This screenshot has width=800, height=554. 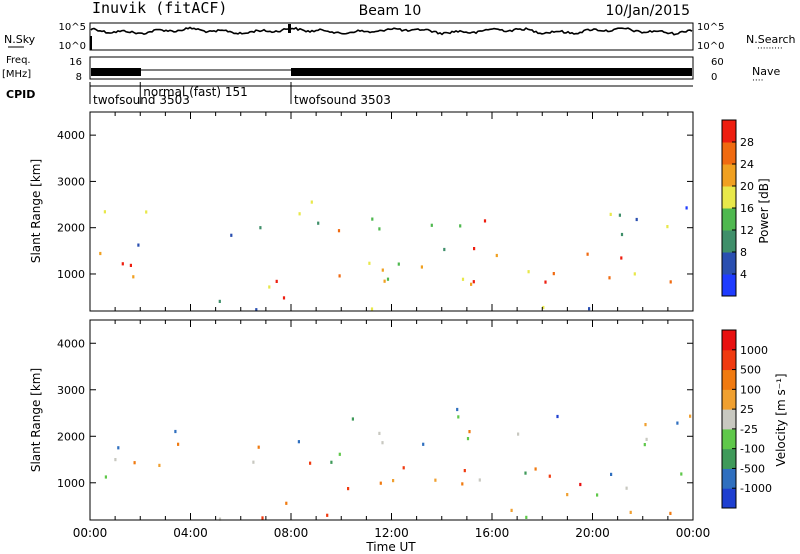 What do you see at coordinates (743, 252) in the screenshot?
I see `power-cbar-tick: 8` at bounding box center [743, 252].